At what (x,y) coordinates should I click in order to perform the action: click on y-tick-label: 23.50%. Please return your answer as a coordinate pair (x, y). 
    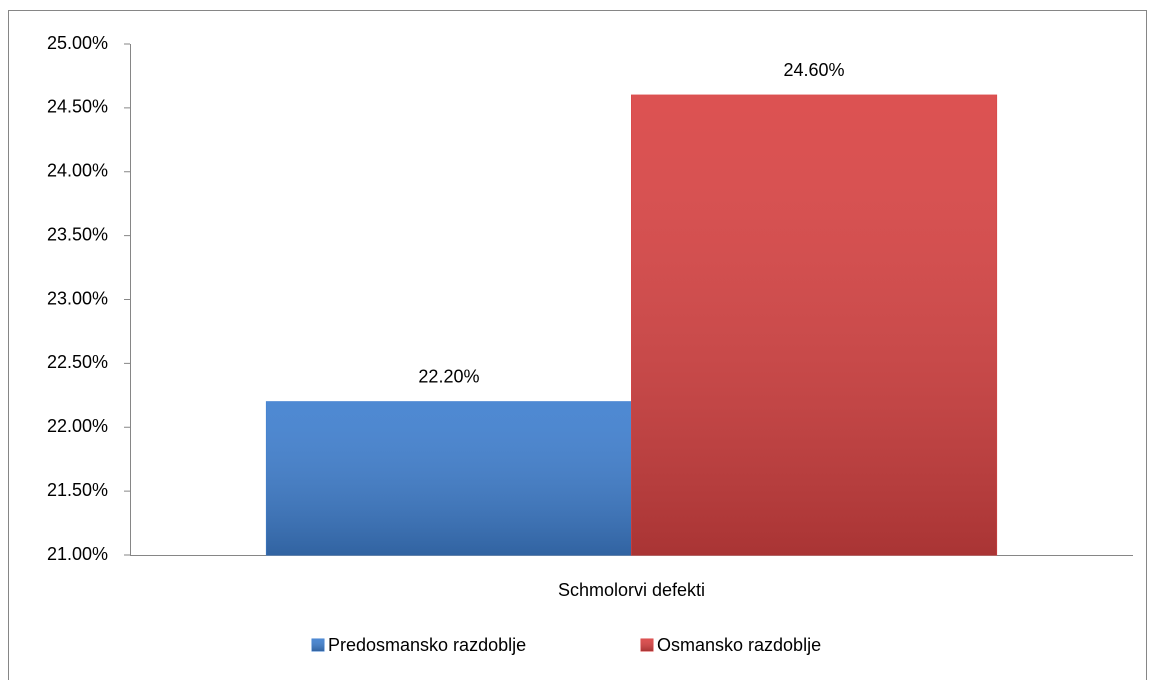
    Looking at the image, I should click on (77, 234).